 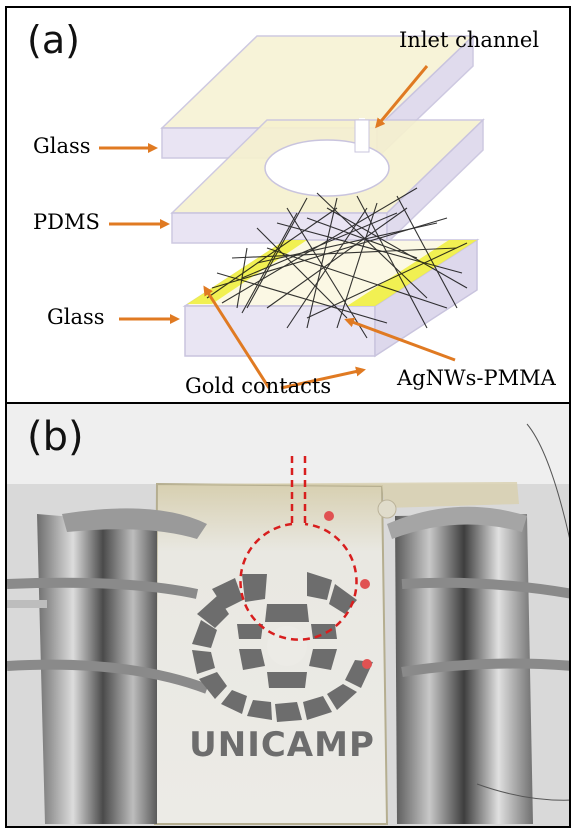 What do you see at coordinates (402, 97) in the screenshot?
I see `arrow-inlet-channel` at bounding box center [402, 97].